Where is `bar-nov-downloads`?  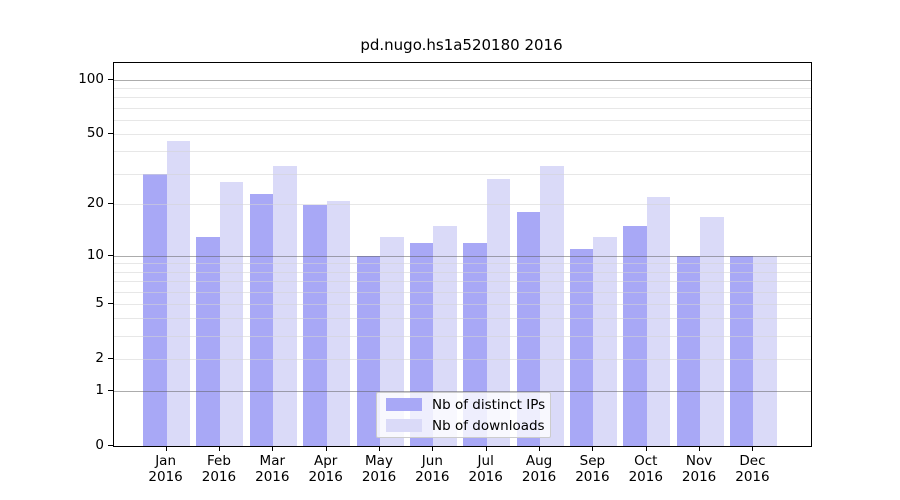 bar-nov-downloads is located at coordinates (712, 331).